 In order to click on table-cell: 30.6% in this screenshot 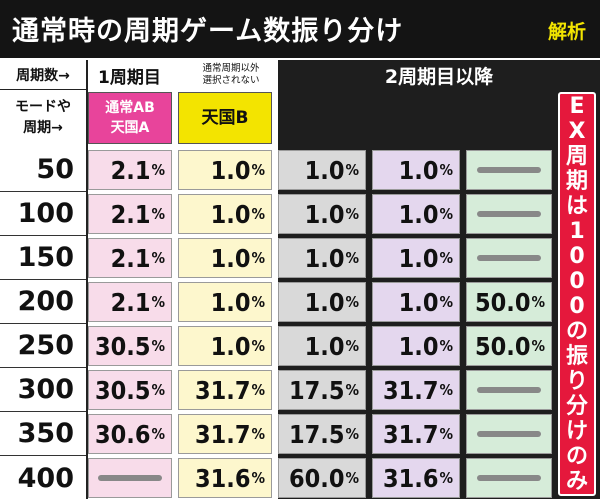, I will do `click(130, 434)`.